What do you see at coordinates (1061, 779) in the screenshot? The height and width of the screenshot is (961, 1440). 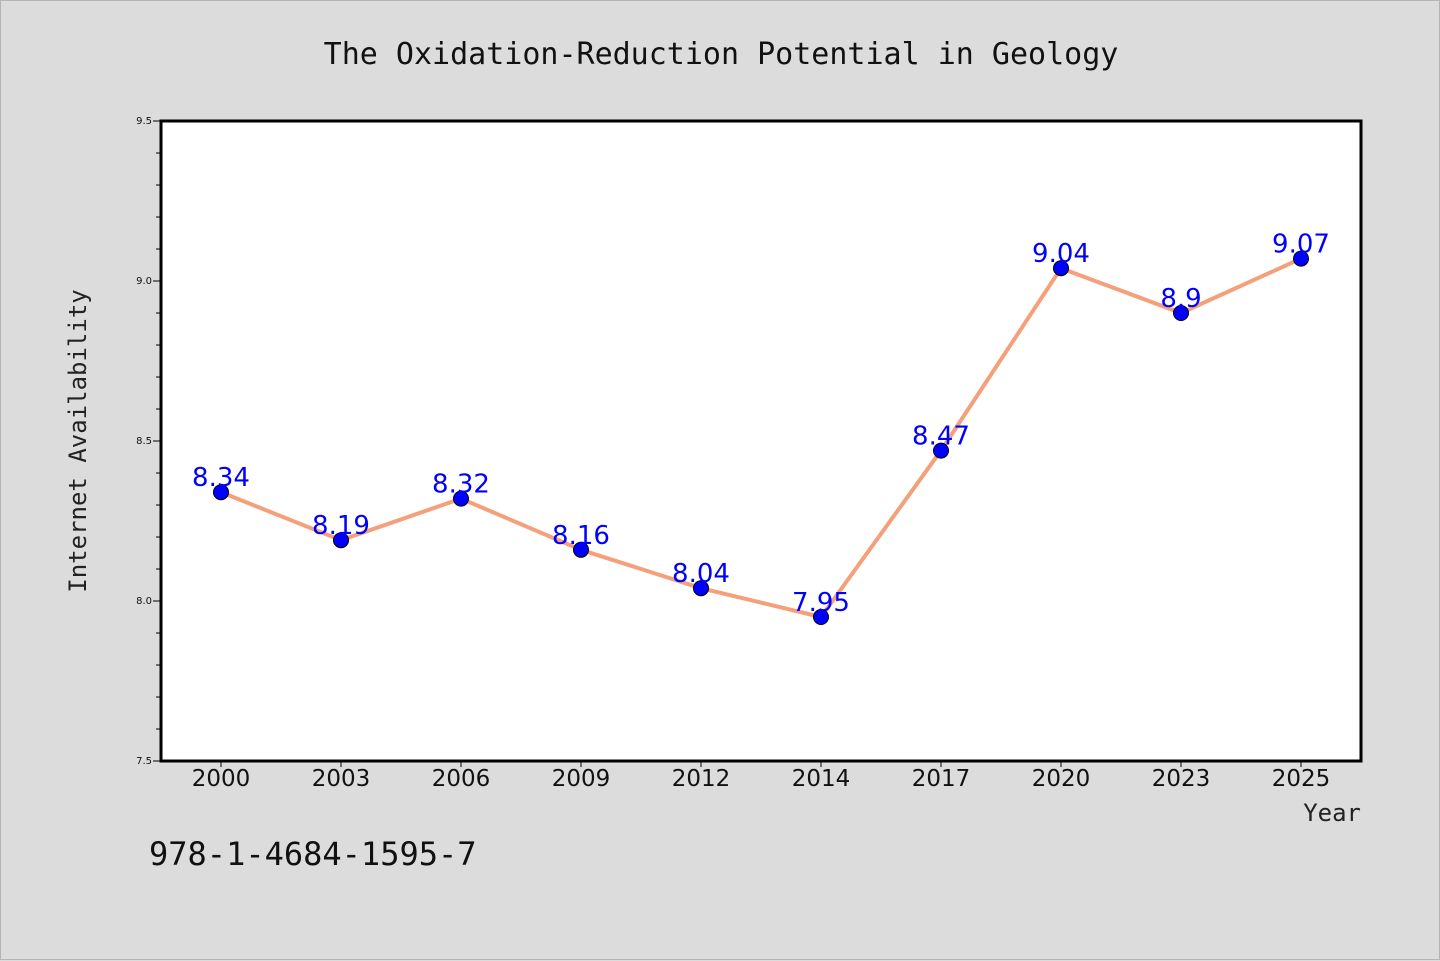 I see `x-tick-label: 2020` at bounding box center [1061, 779].